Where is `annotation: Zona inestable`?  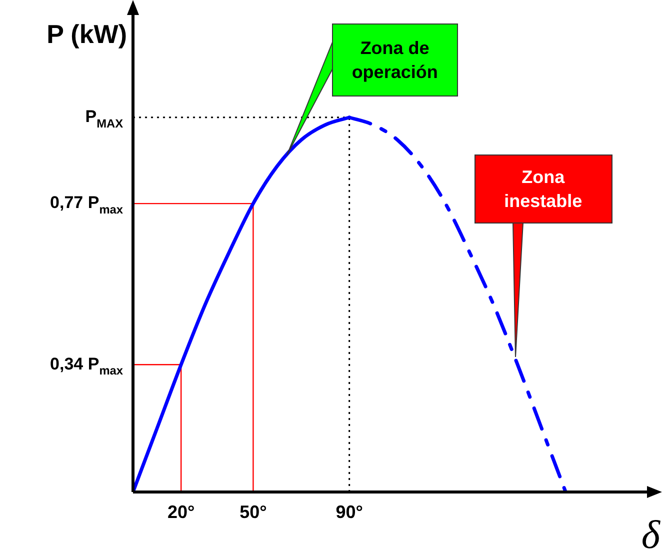
annotation: Zona inestable is located at coordinates (543, 189).